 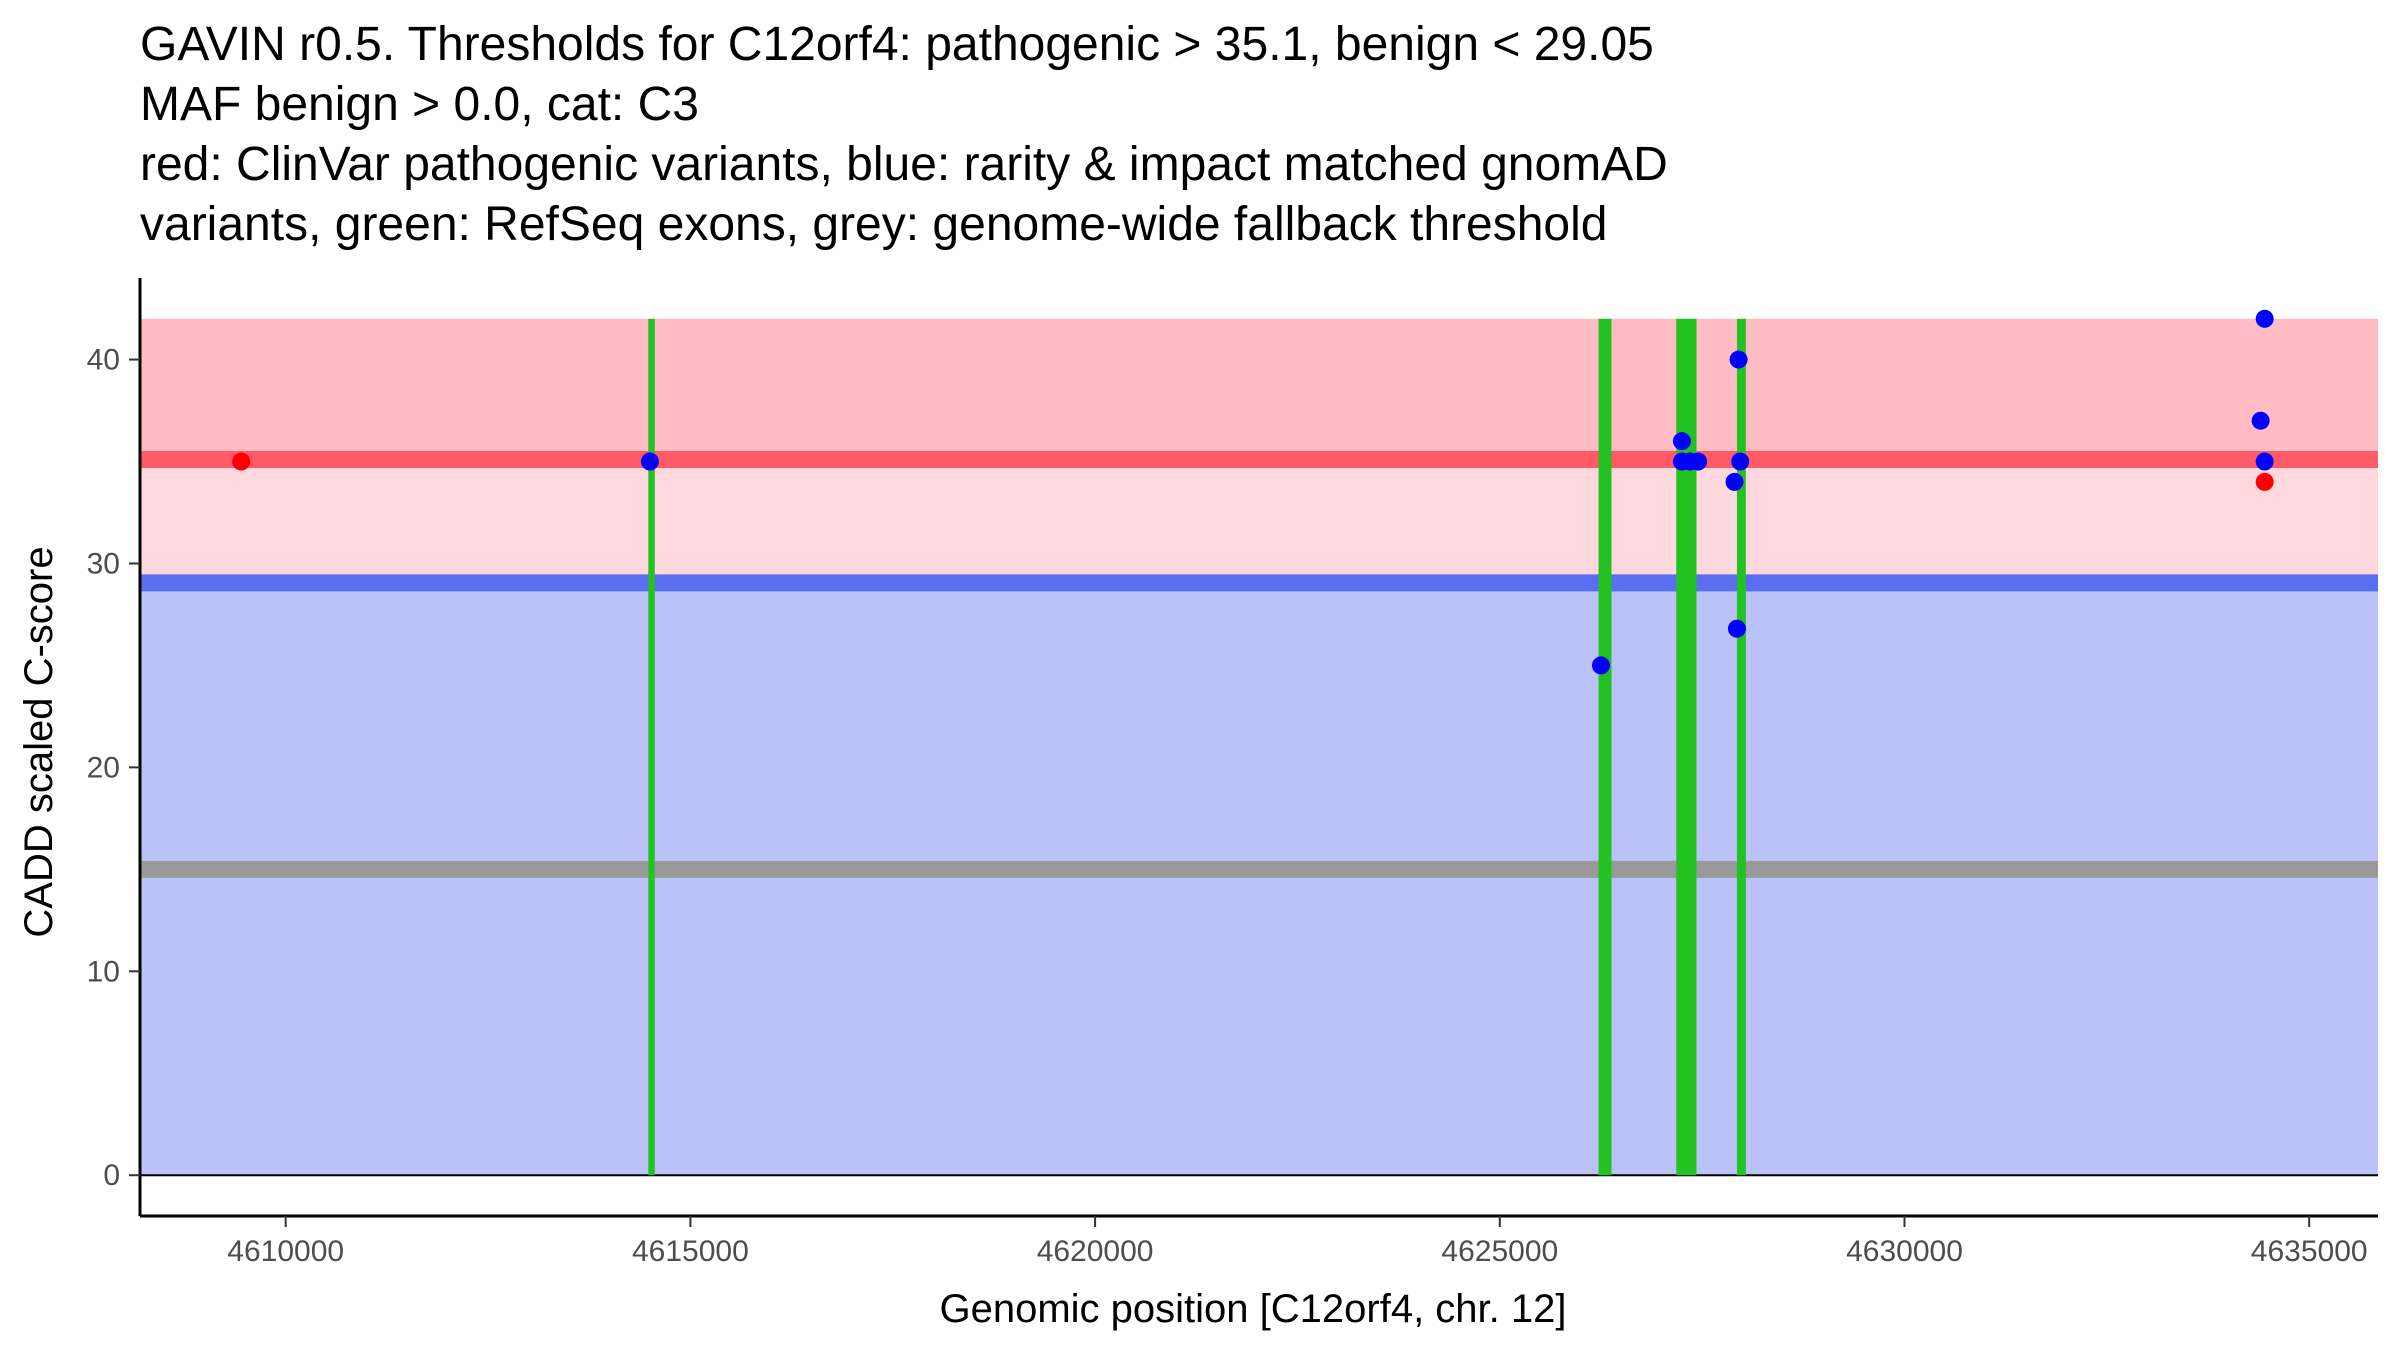 What do you see at coordinates (690, 1251) in the screenshot?
I see `x-tick-label-4615000: 4615000` at bounding box center [690, 1251].